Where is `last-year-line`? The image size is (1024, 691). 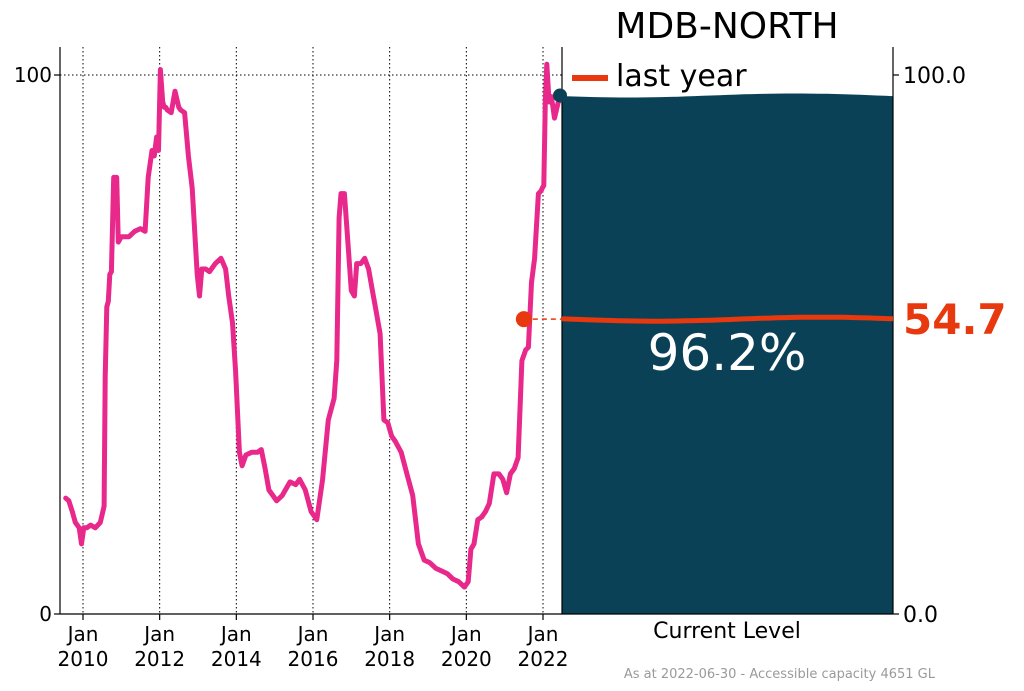
last-year-line is located at coordinates (727, 319).